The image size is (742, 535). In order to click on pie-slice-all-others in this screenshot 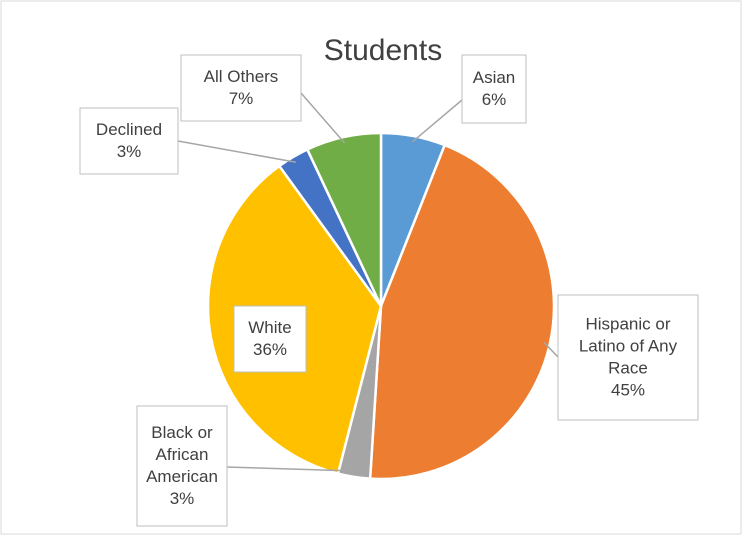, I will do `click(344, 219)`.